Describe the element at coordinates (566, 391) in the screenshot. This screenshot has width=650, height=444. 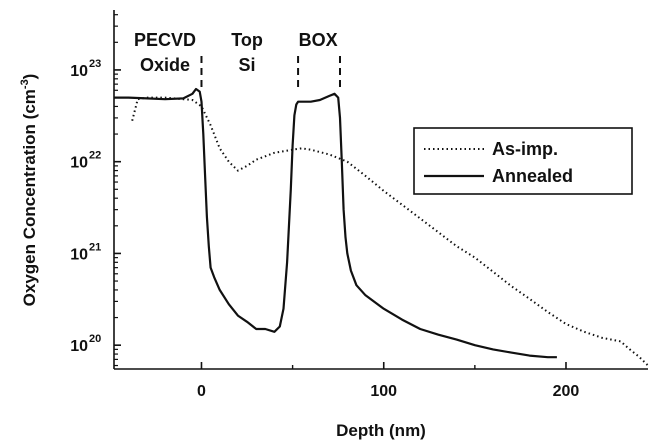
I see `x-tick-label-2: 200` at that location.